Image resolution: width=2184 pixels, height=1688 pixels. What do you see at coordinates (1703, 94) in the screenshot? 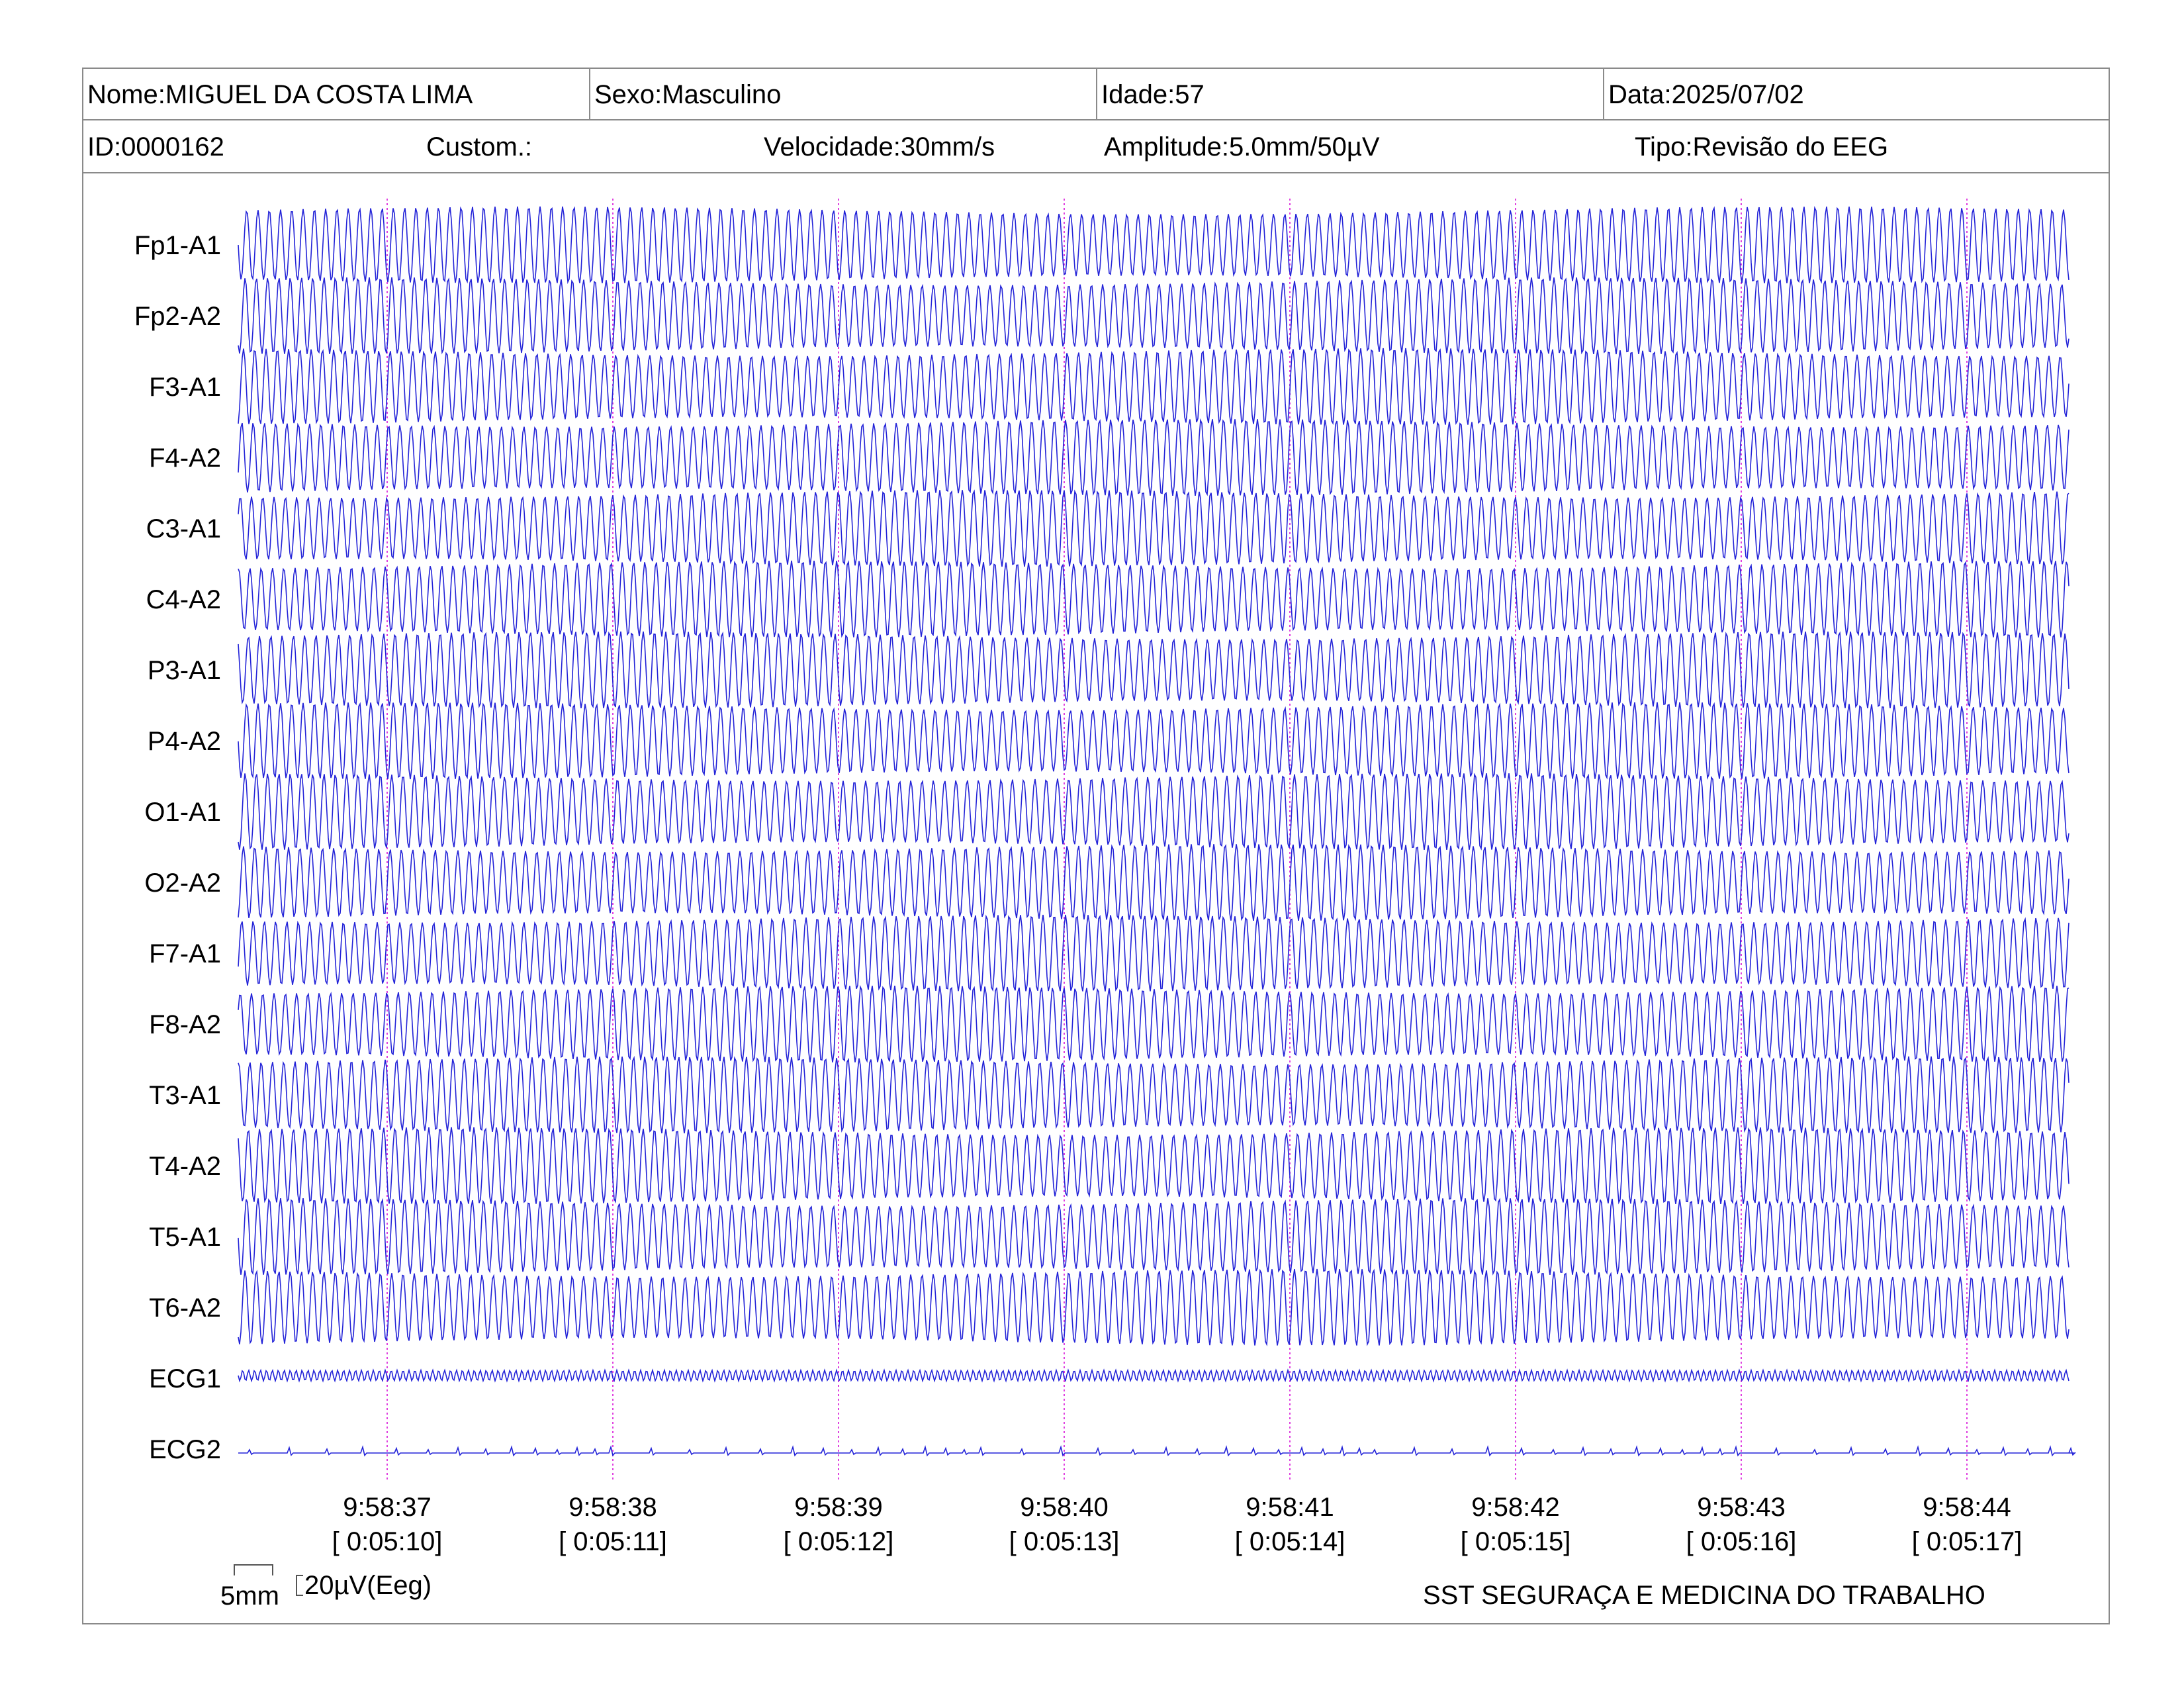
I see `record-date: Data:2025/07/02` at bounding box center [1703, 94].